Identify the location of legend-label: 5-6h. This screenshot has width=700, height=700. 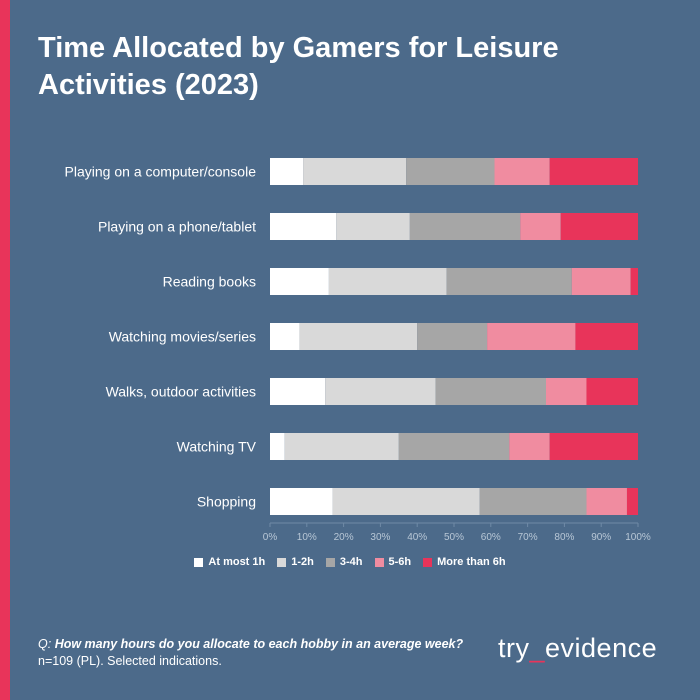
(400, 562).